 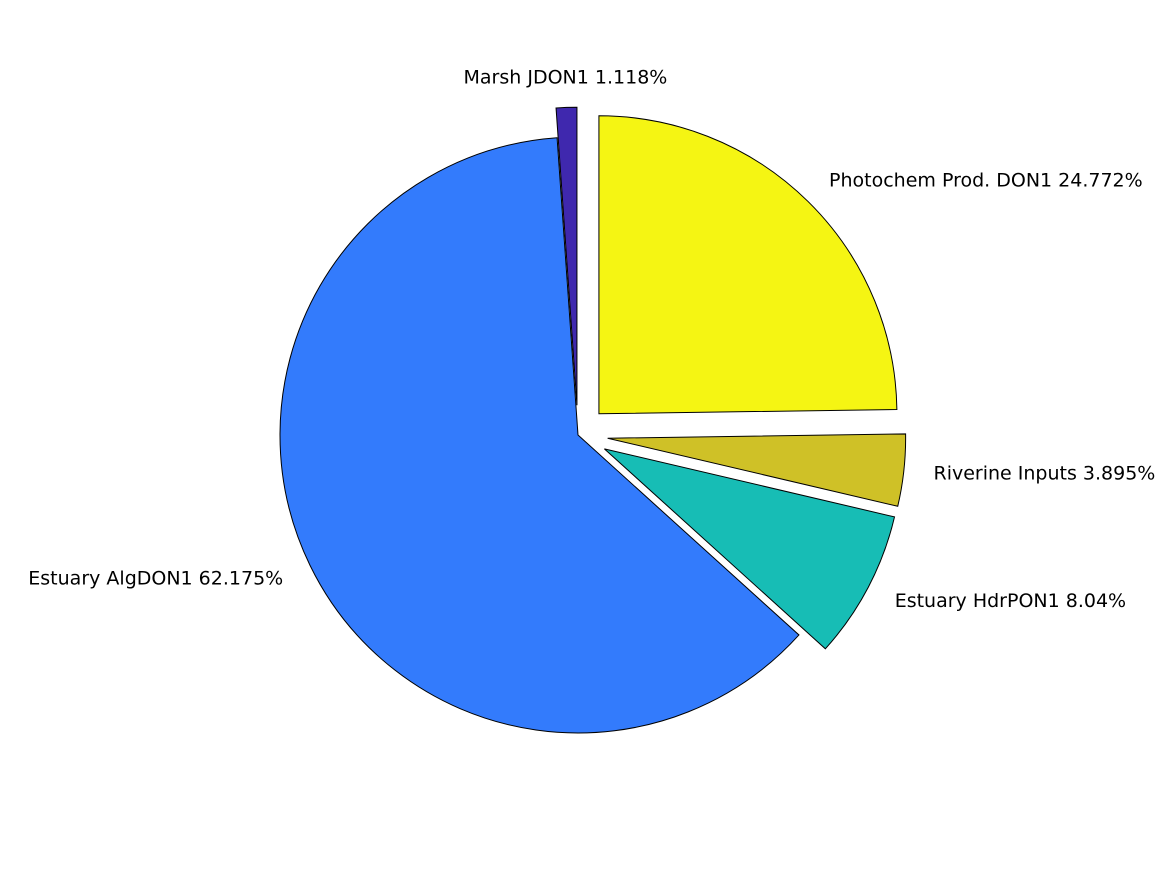 I want to click on pie-label-estuary-algdon1: Estuary AlgDON1 62.175%, so click(x=155, y=578).